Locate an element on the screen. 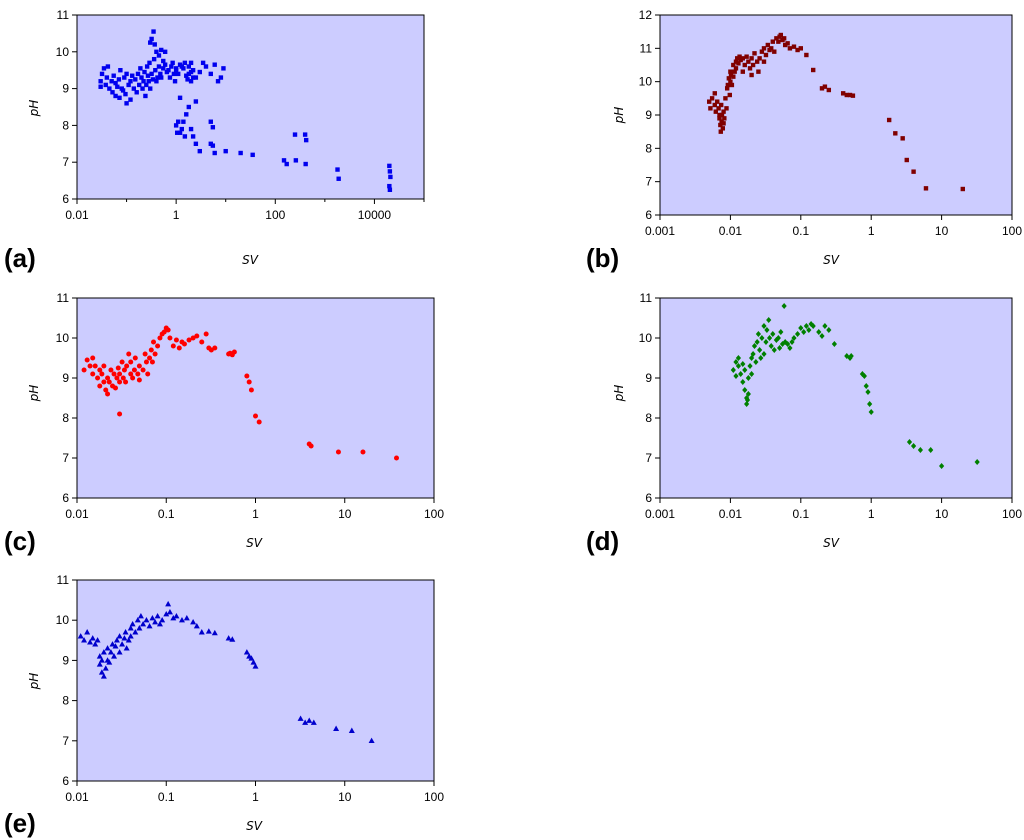  panel-label-d: (d) is located at coordinates (603, 541).